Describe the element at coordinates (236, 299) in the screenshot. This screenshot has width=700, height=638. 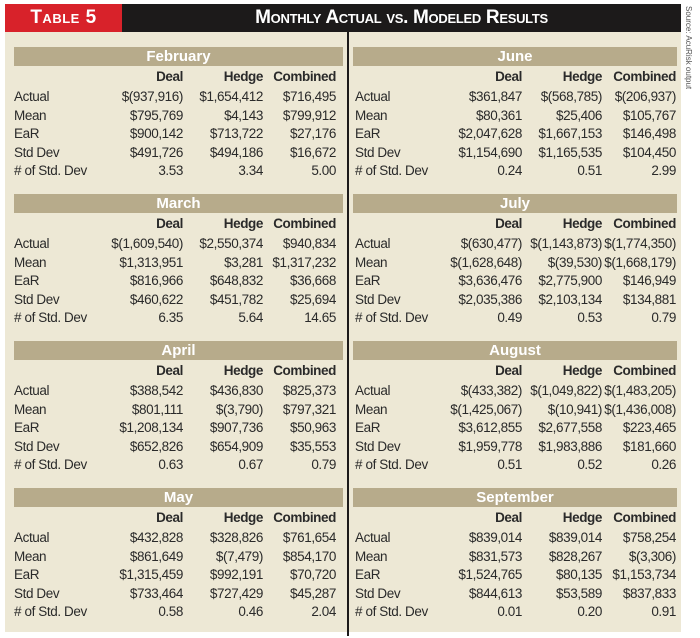
I see `cell-hedge: $451,782` at that location.